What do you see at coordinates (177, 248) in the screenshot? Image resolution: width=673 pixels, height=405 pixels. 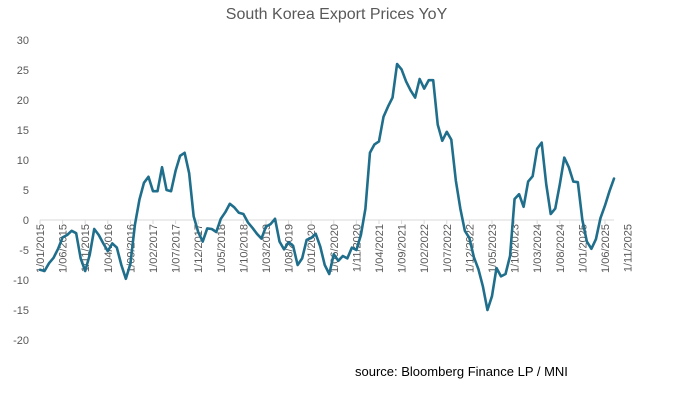 I see `x-tick-label: 1/07/2017` at bounding box center [177, 248].